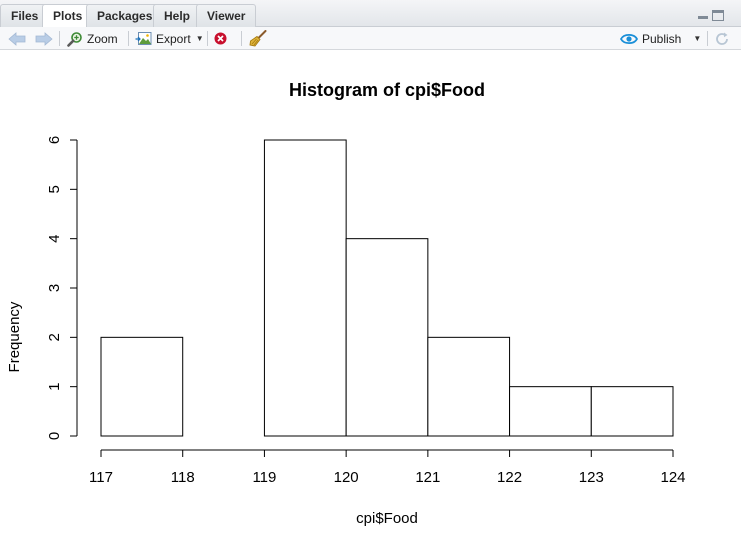 The width and height of the screenshot is (741, 539). What do you see at coordinates (54, 386) in the screenshot?
I see `y-tick-label-1: 1` at bounding box center [54, 386].